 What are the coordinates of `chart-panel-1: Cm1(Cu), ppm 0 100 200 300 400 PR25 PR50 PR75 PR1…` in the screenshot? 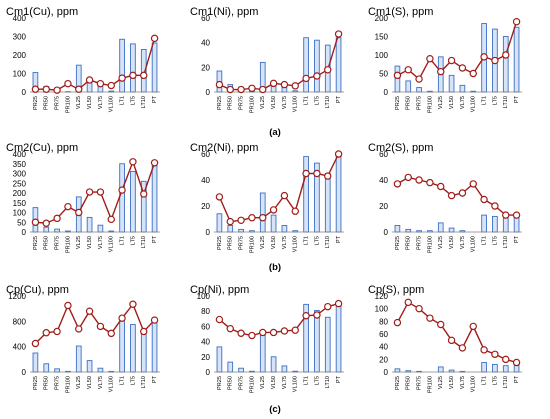 It's located at (83, 59).